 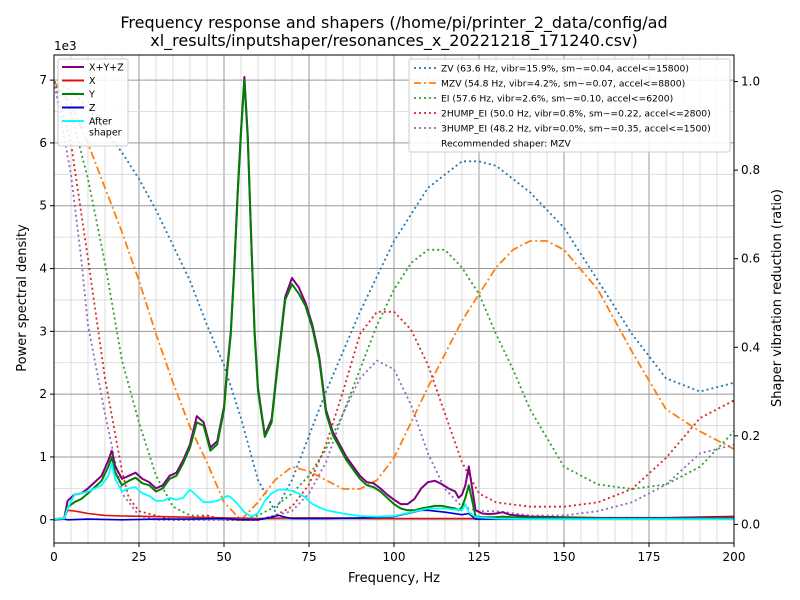 I want to click on x-tick-label: 200, so click(x=734, y=557).